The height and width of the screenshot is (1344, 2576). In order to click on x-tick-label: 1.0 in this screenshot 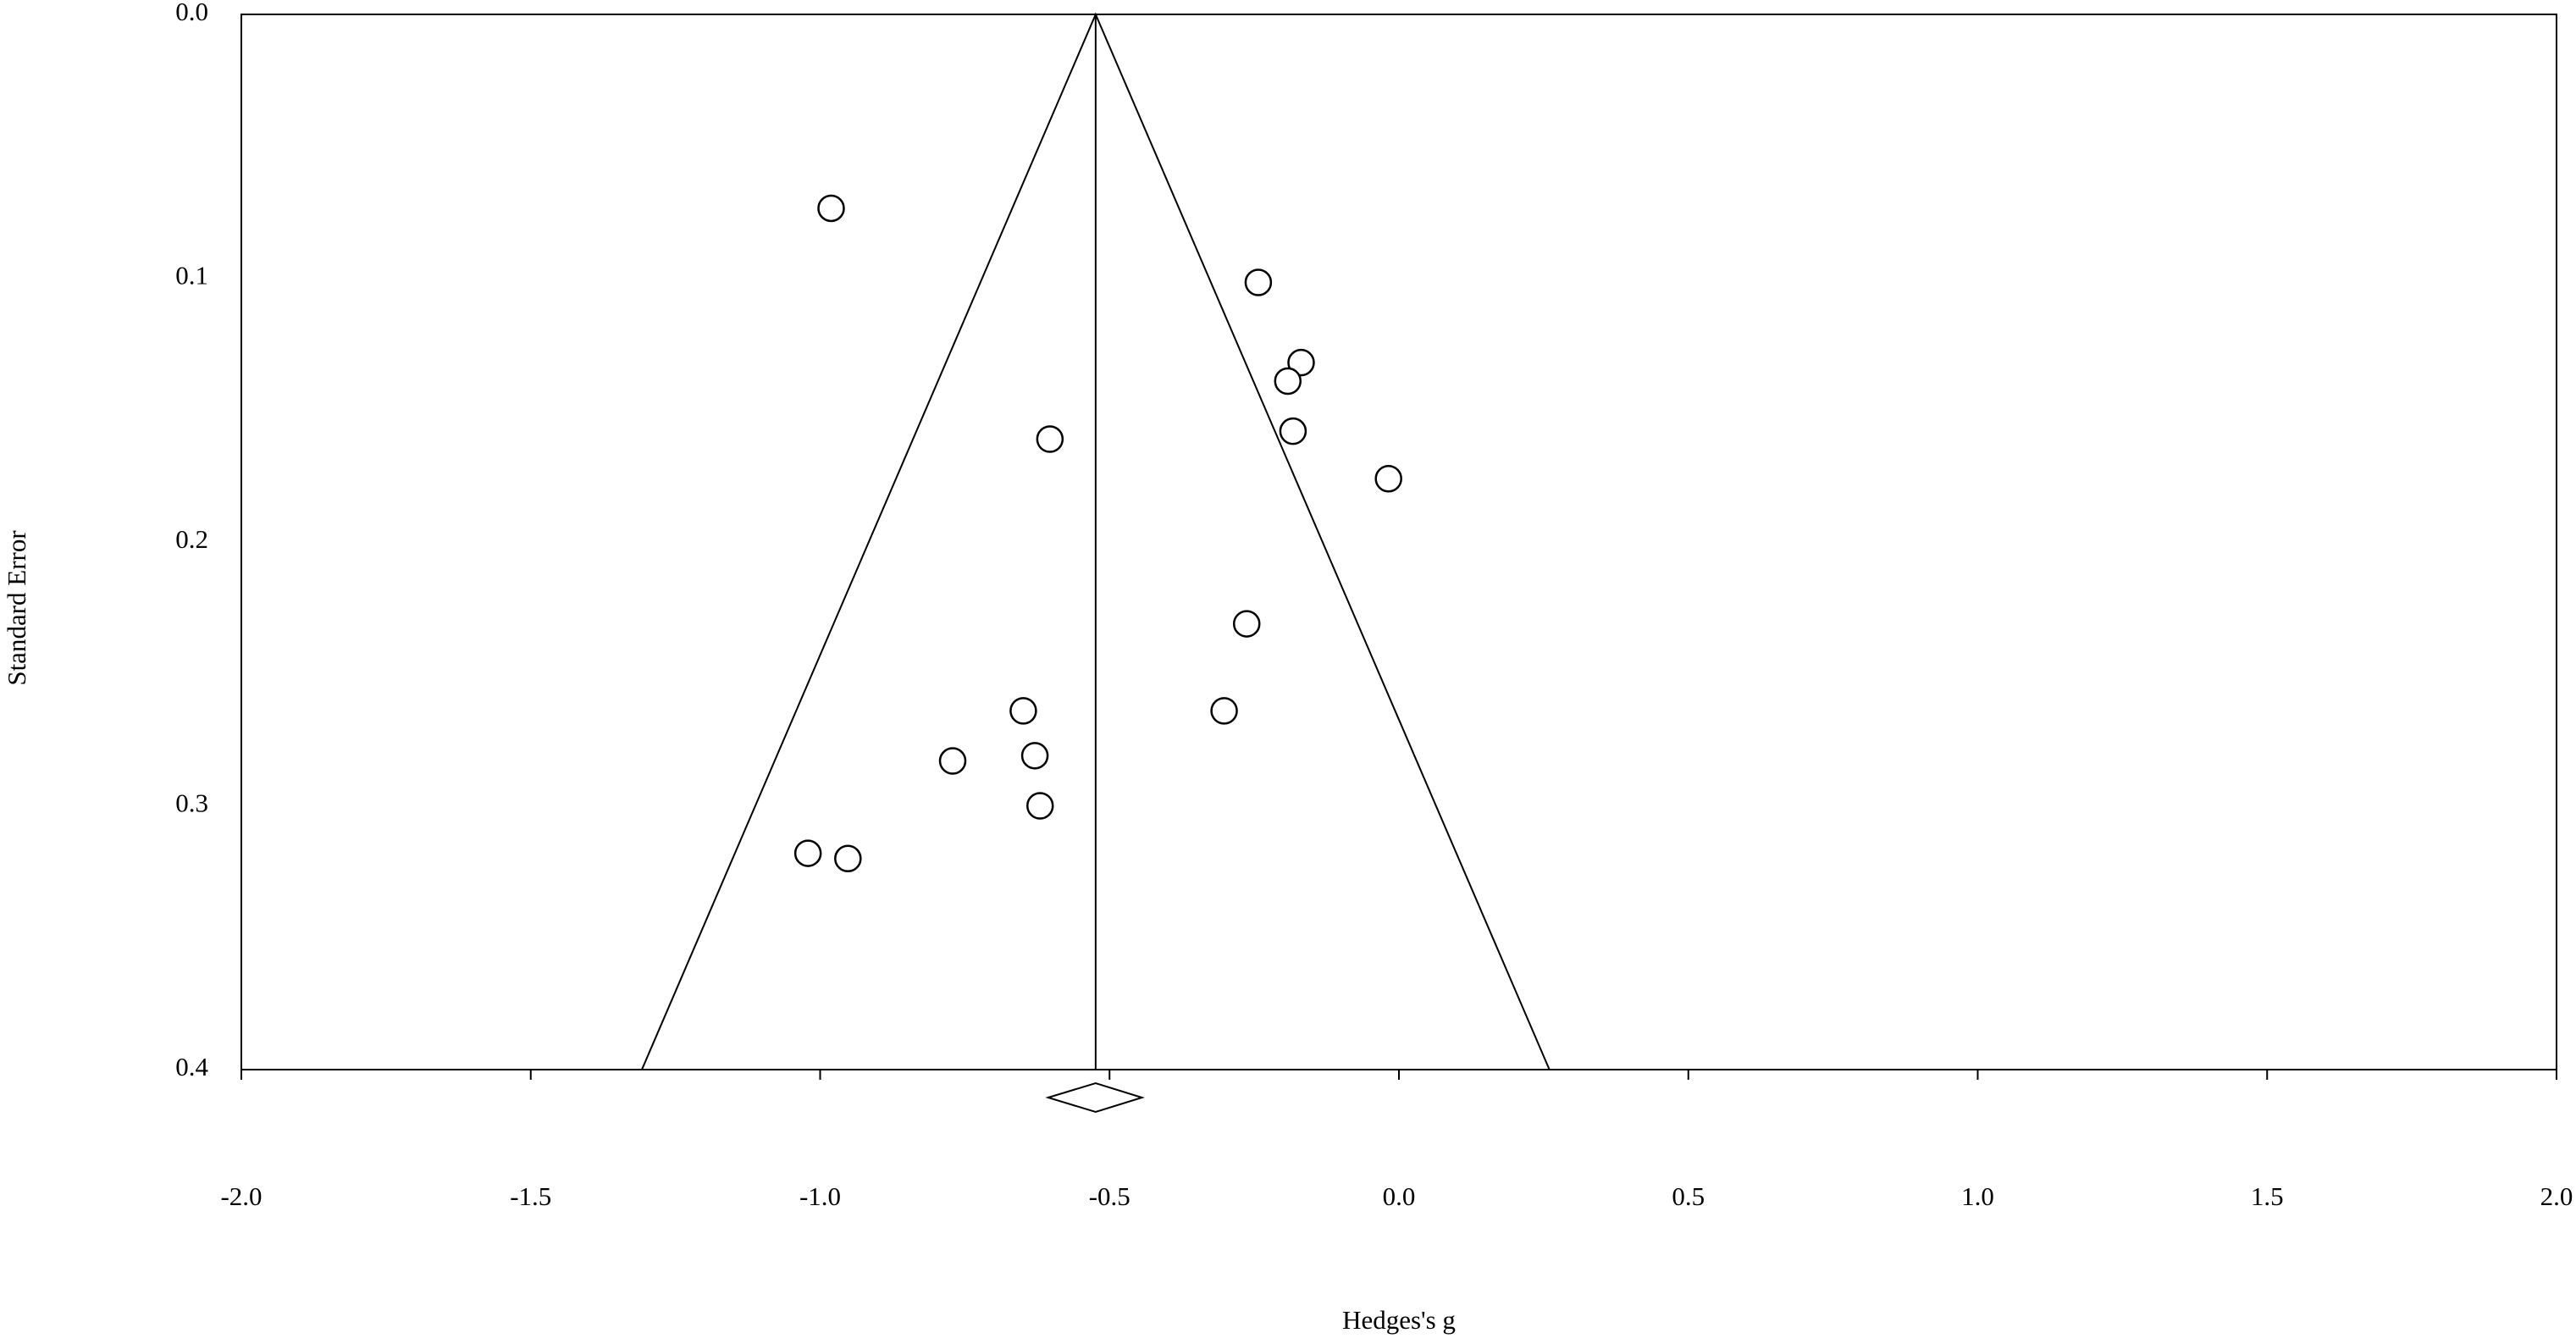, I will do `click(1977, 1196)`.